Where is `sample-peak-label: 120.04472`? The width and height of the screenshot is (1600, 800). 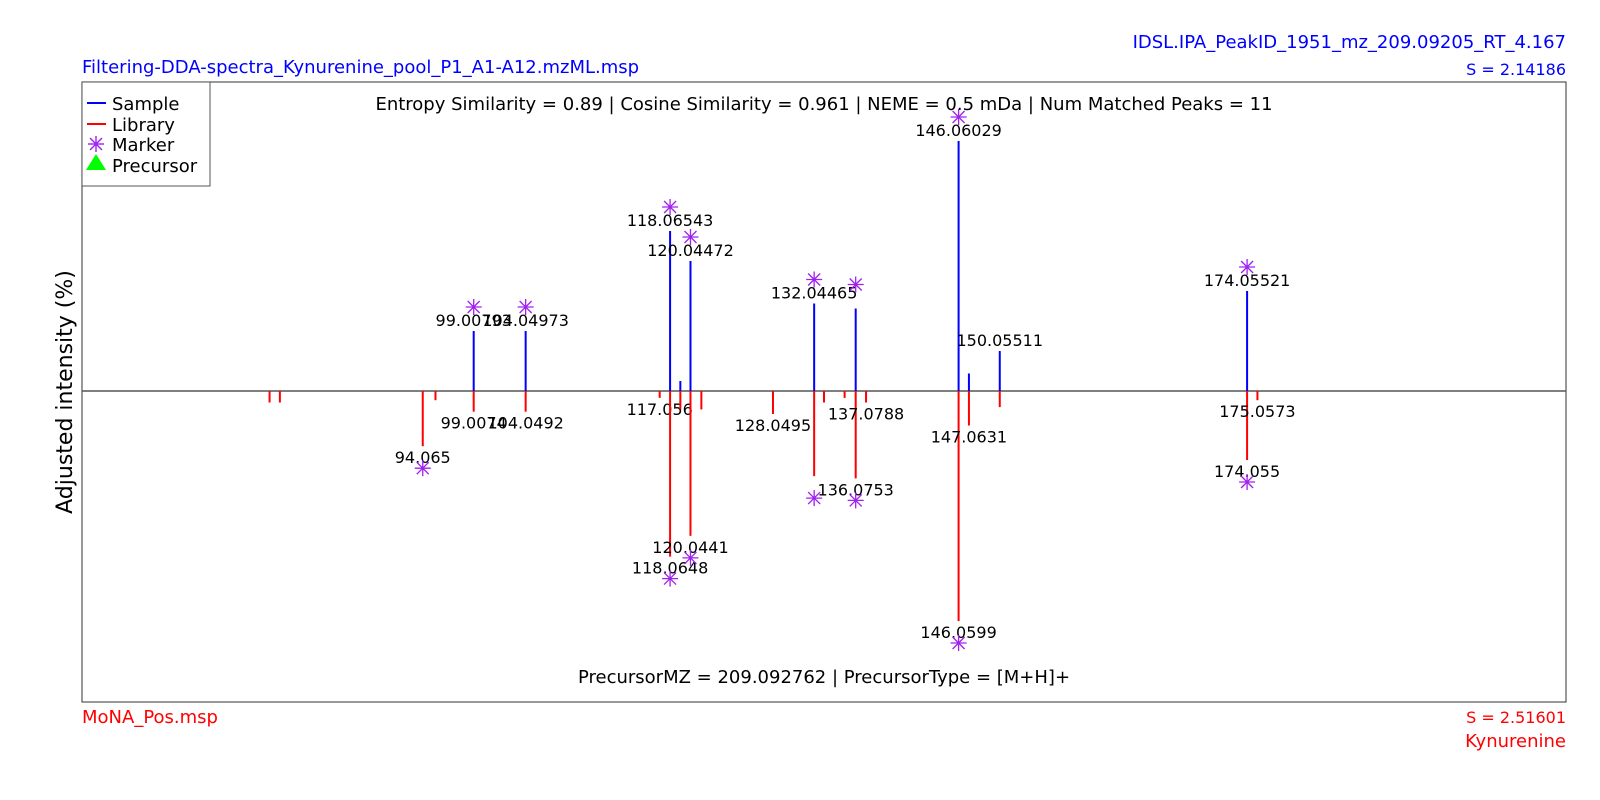 sample-peak-label: 120.04472 is located at coordinates (690, 250).